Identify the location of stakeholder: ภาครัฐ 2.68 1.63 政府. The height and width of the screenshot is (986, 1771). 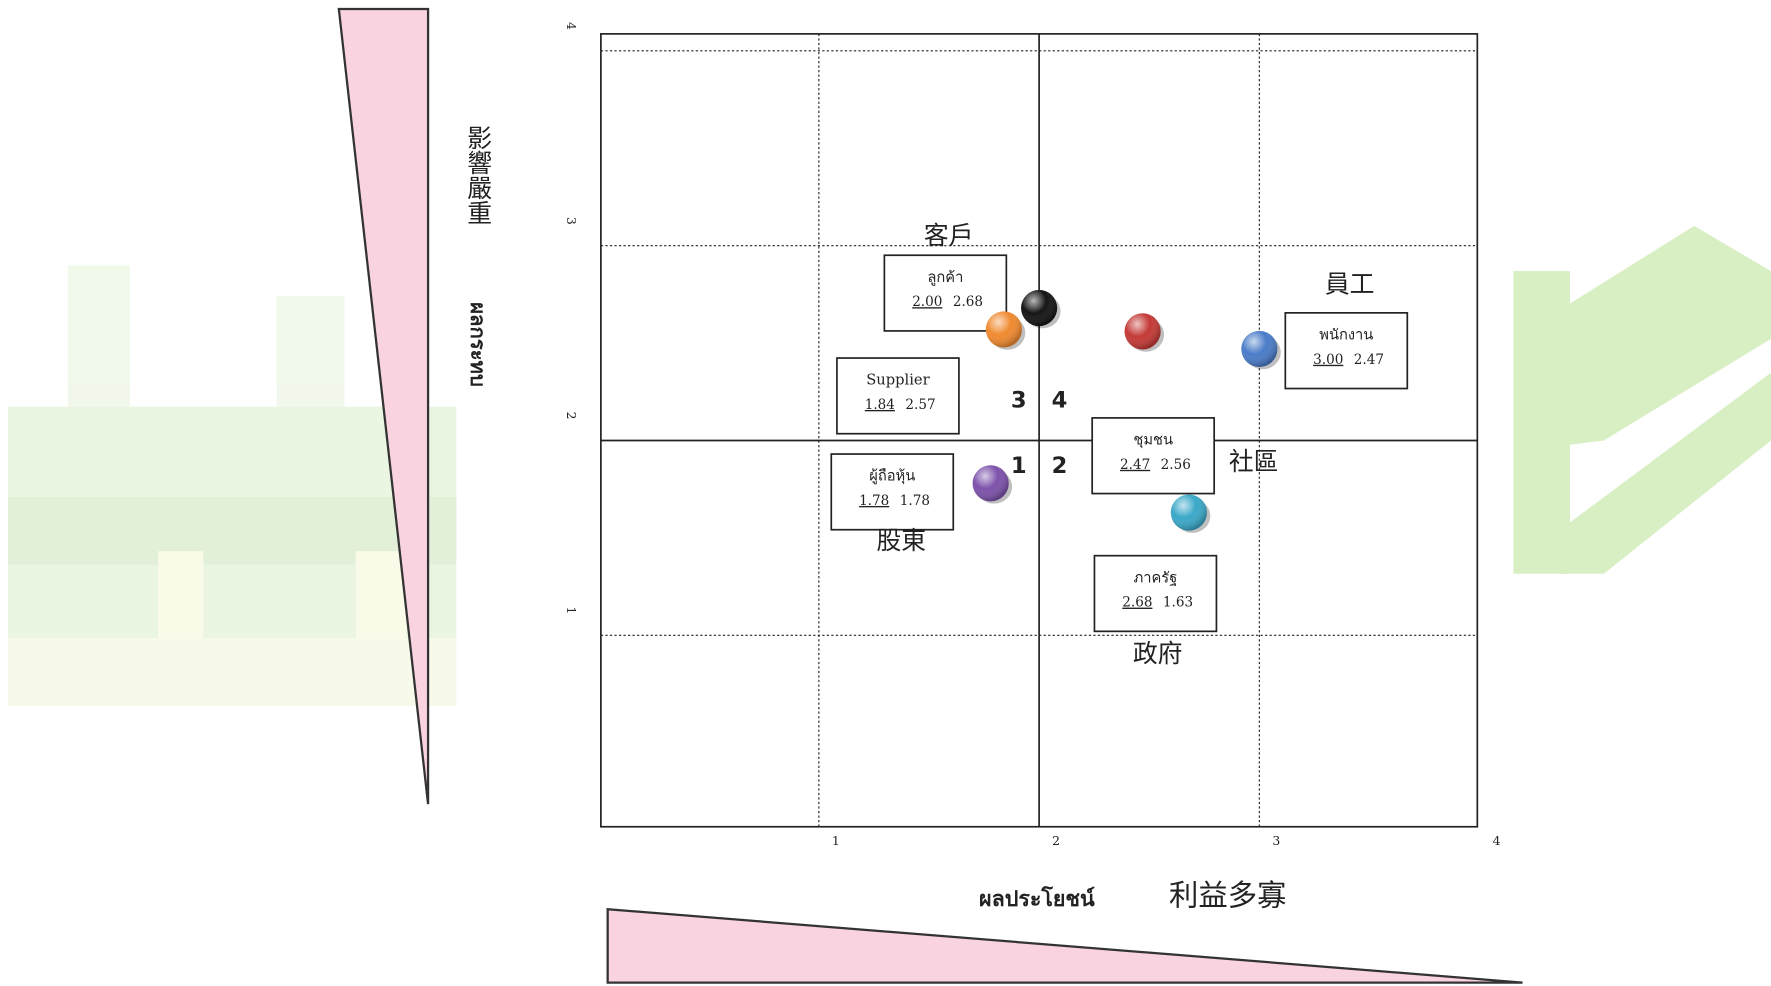
(1155, 581).